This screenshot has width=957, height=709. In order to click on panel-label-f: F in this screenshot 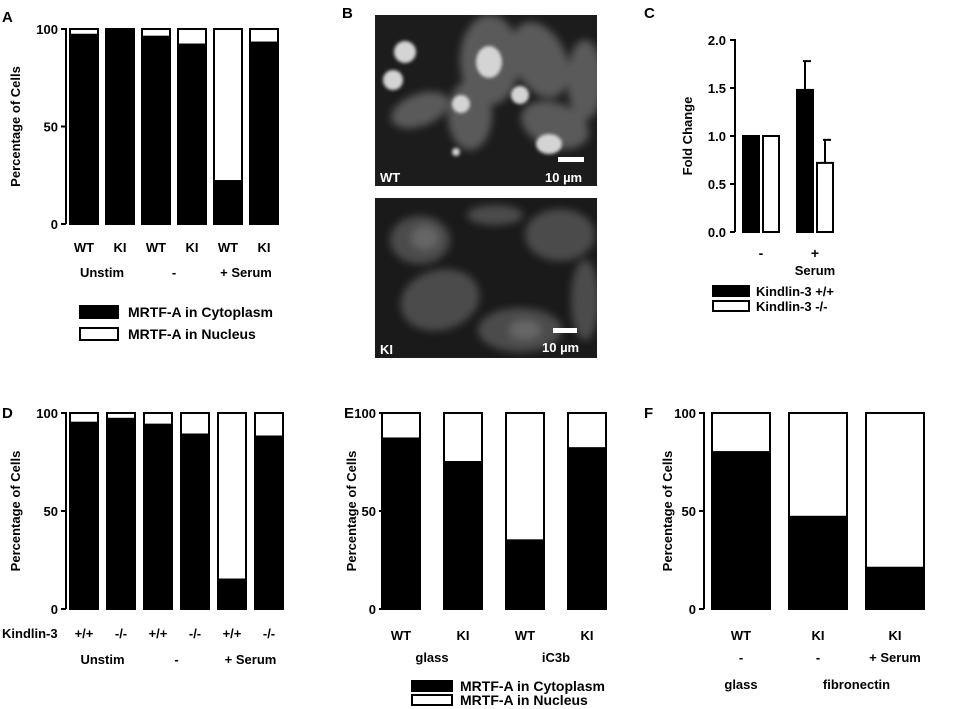, I will do `click(648, 413)`.